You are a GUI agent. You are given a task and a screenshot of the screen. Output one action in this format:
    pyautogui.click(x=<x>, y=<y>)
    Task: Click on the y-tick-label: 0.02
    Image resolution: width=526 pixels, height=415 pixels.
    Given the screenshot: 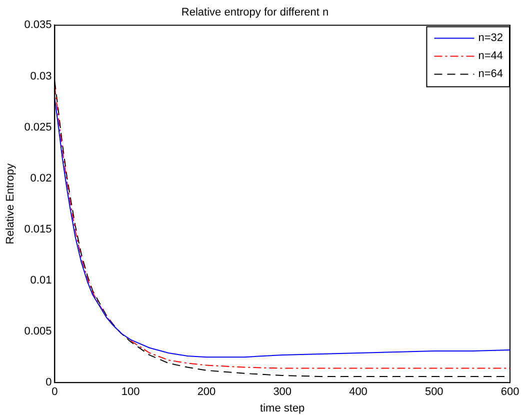 What is the action you would take?
    pyautogui.click(x=41, y=178)
    